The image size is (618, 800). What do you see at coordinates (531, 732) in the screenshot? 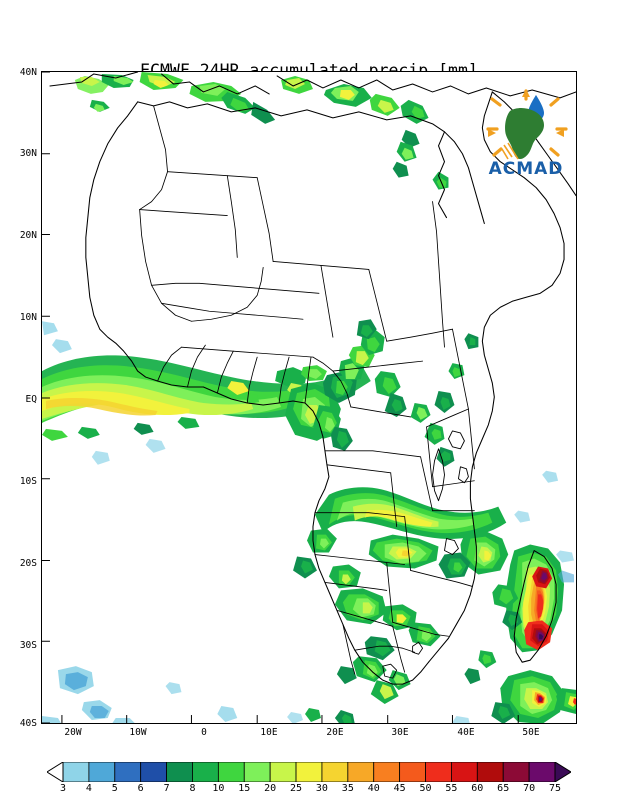
I see `x-tick-50E: 50E` at bounding box center [531, 732].